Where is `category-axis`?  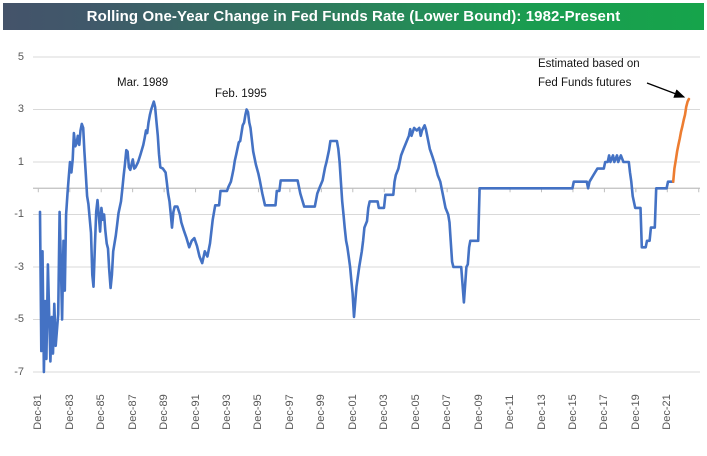 category-axis is located at coordinates (366, 190).